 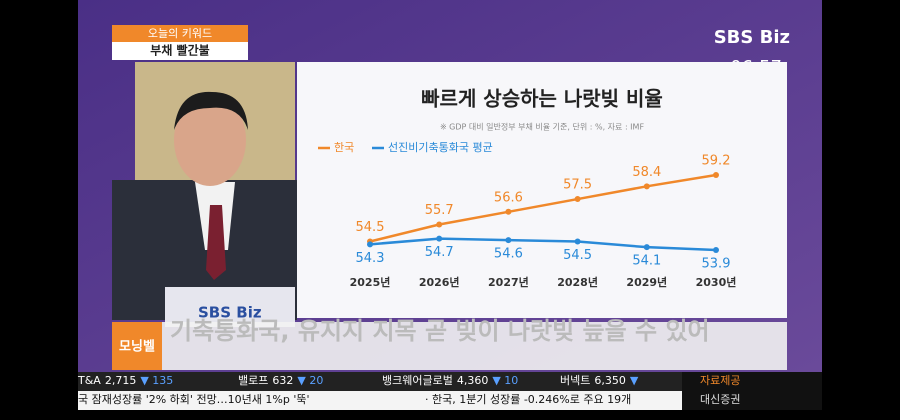 I want to click on presenter-head, so click(x=210, y=140).